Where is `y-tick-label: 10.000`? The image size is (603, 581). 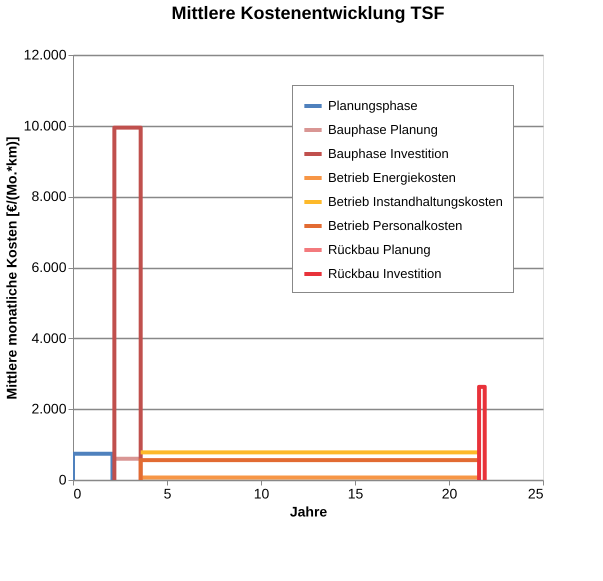
y-tick-label: 10.000 is located at coordinates (45, 125).